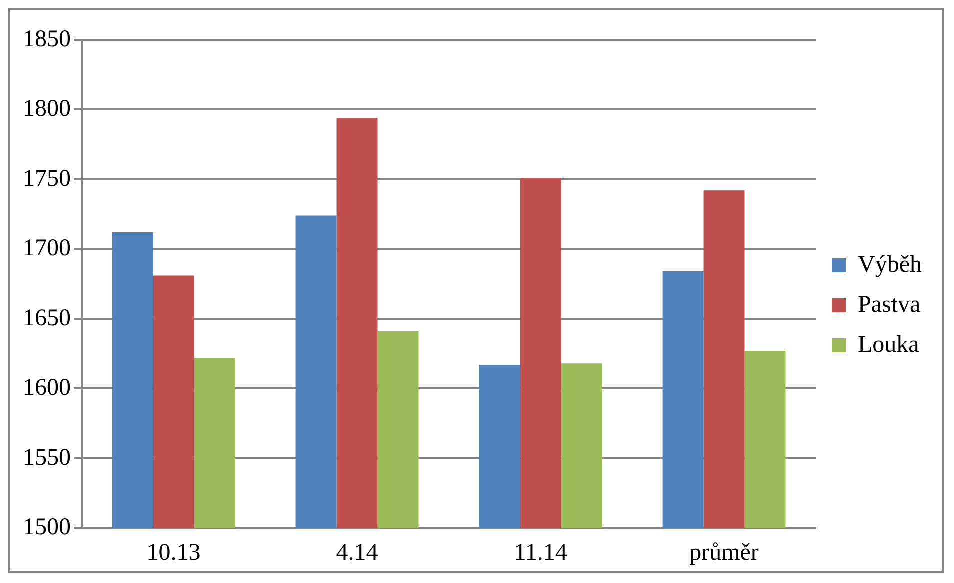  What do you see at coordinates (47, 109) in the screenshot?
I see `y-tick-label: 1800` at bounding box center [47, 109].